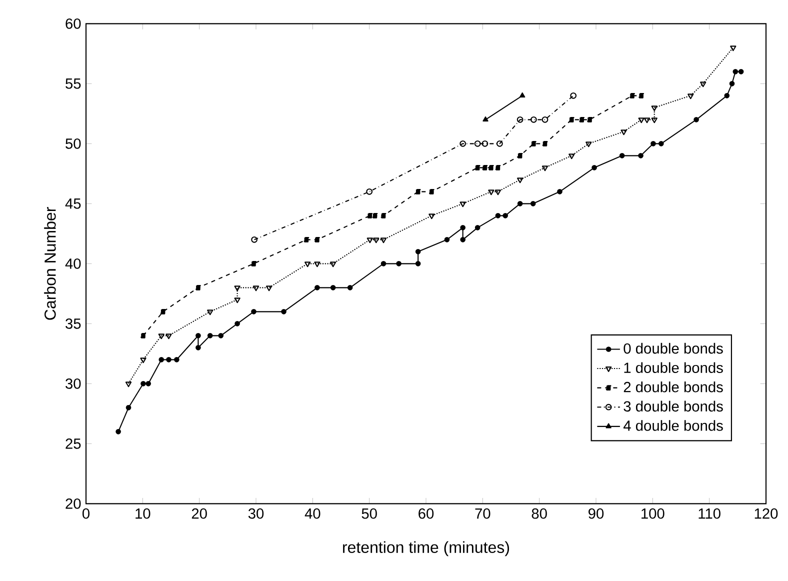 The width and height of the screenshot is (788, 581). I want to click on x-tick-label: 100, so click(653, 513).